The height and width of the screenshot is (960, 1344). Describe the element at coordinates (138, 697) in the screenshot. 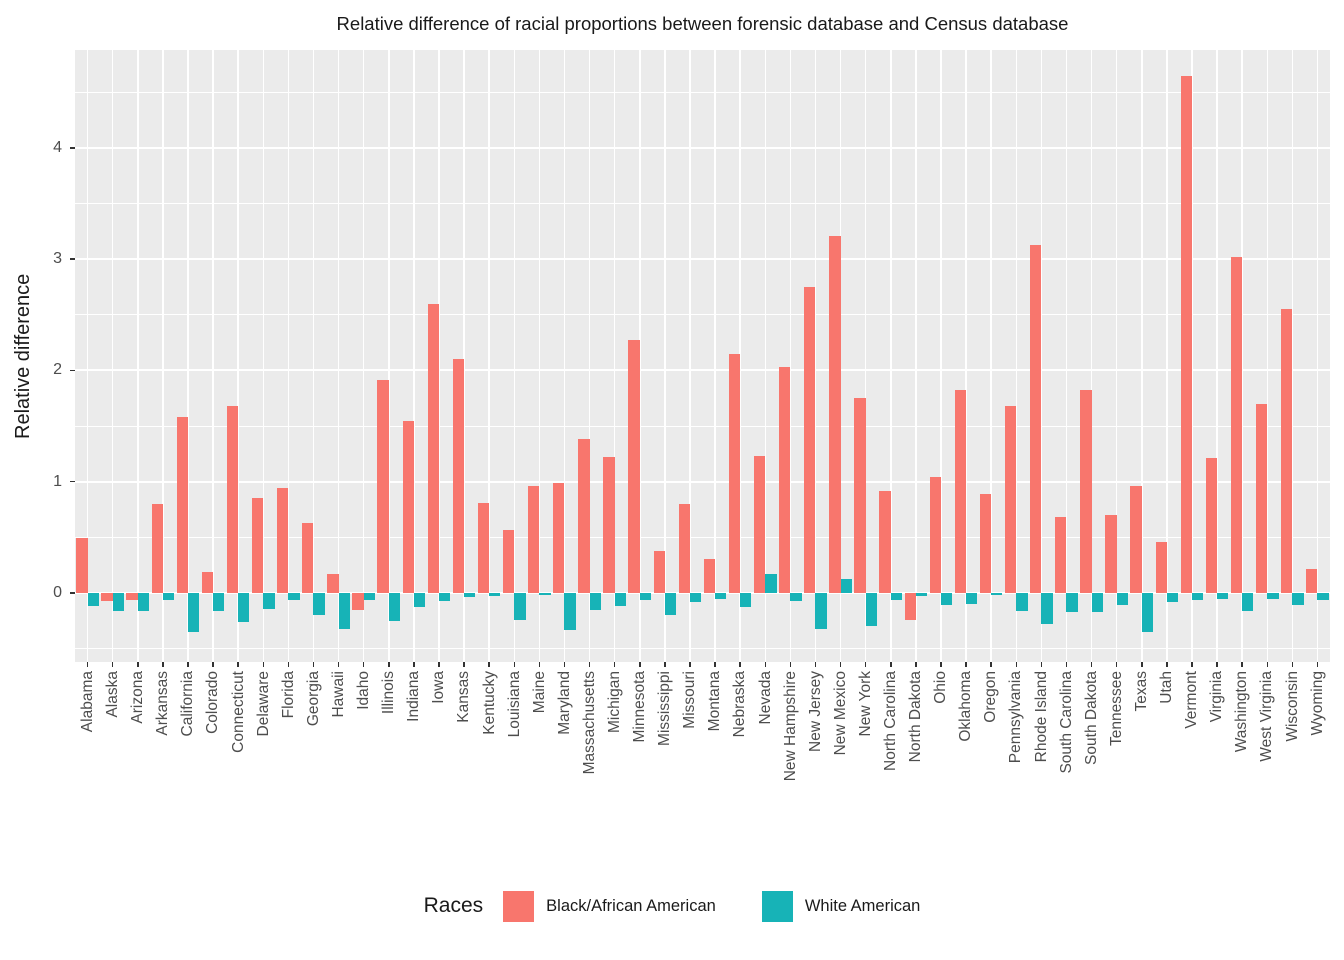

I see `x-tick-label: Arizona` at that location.